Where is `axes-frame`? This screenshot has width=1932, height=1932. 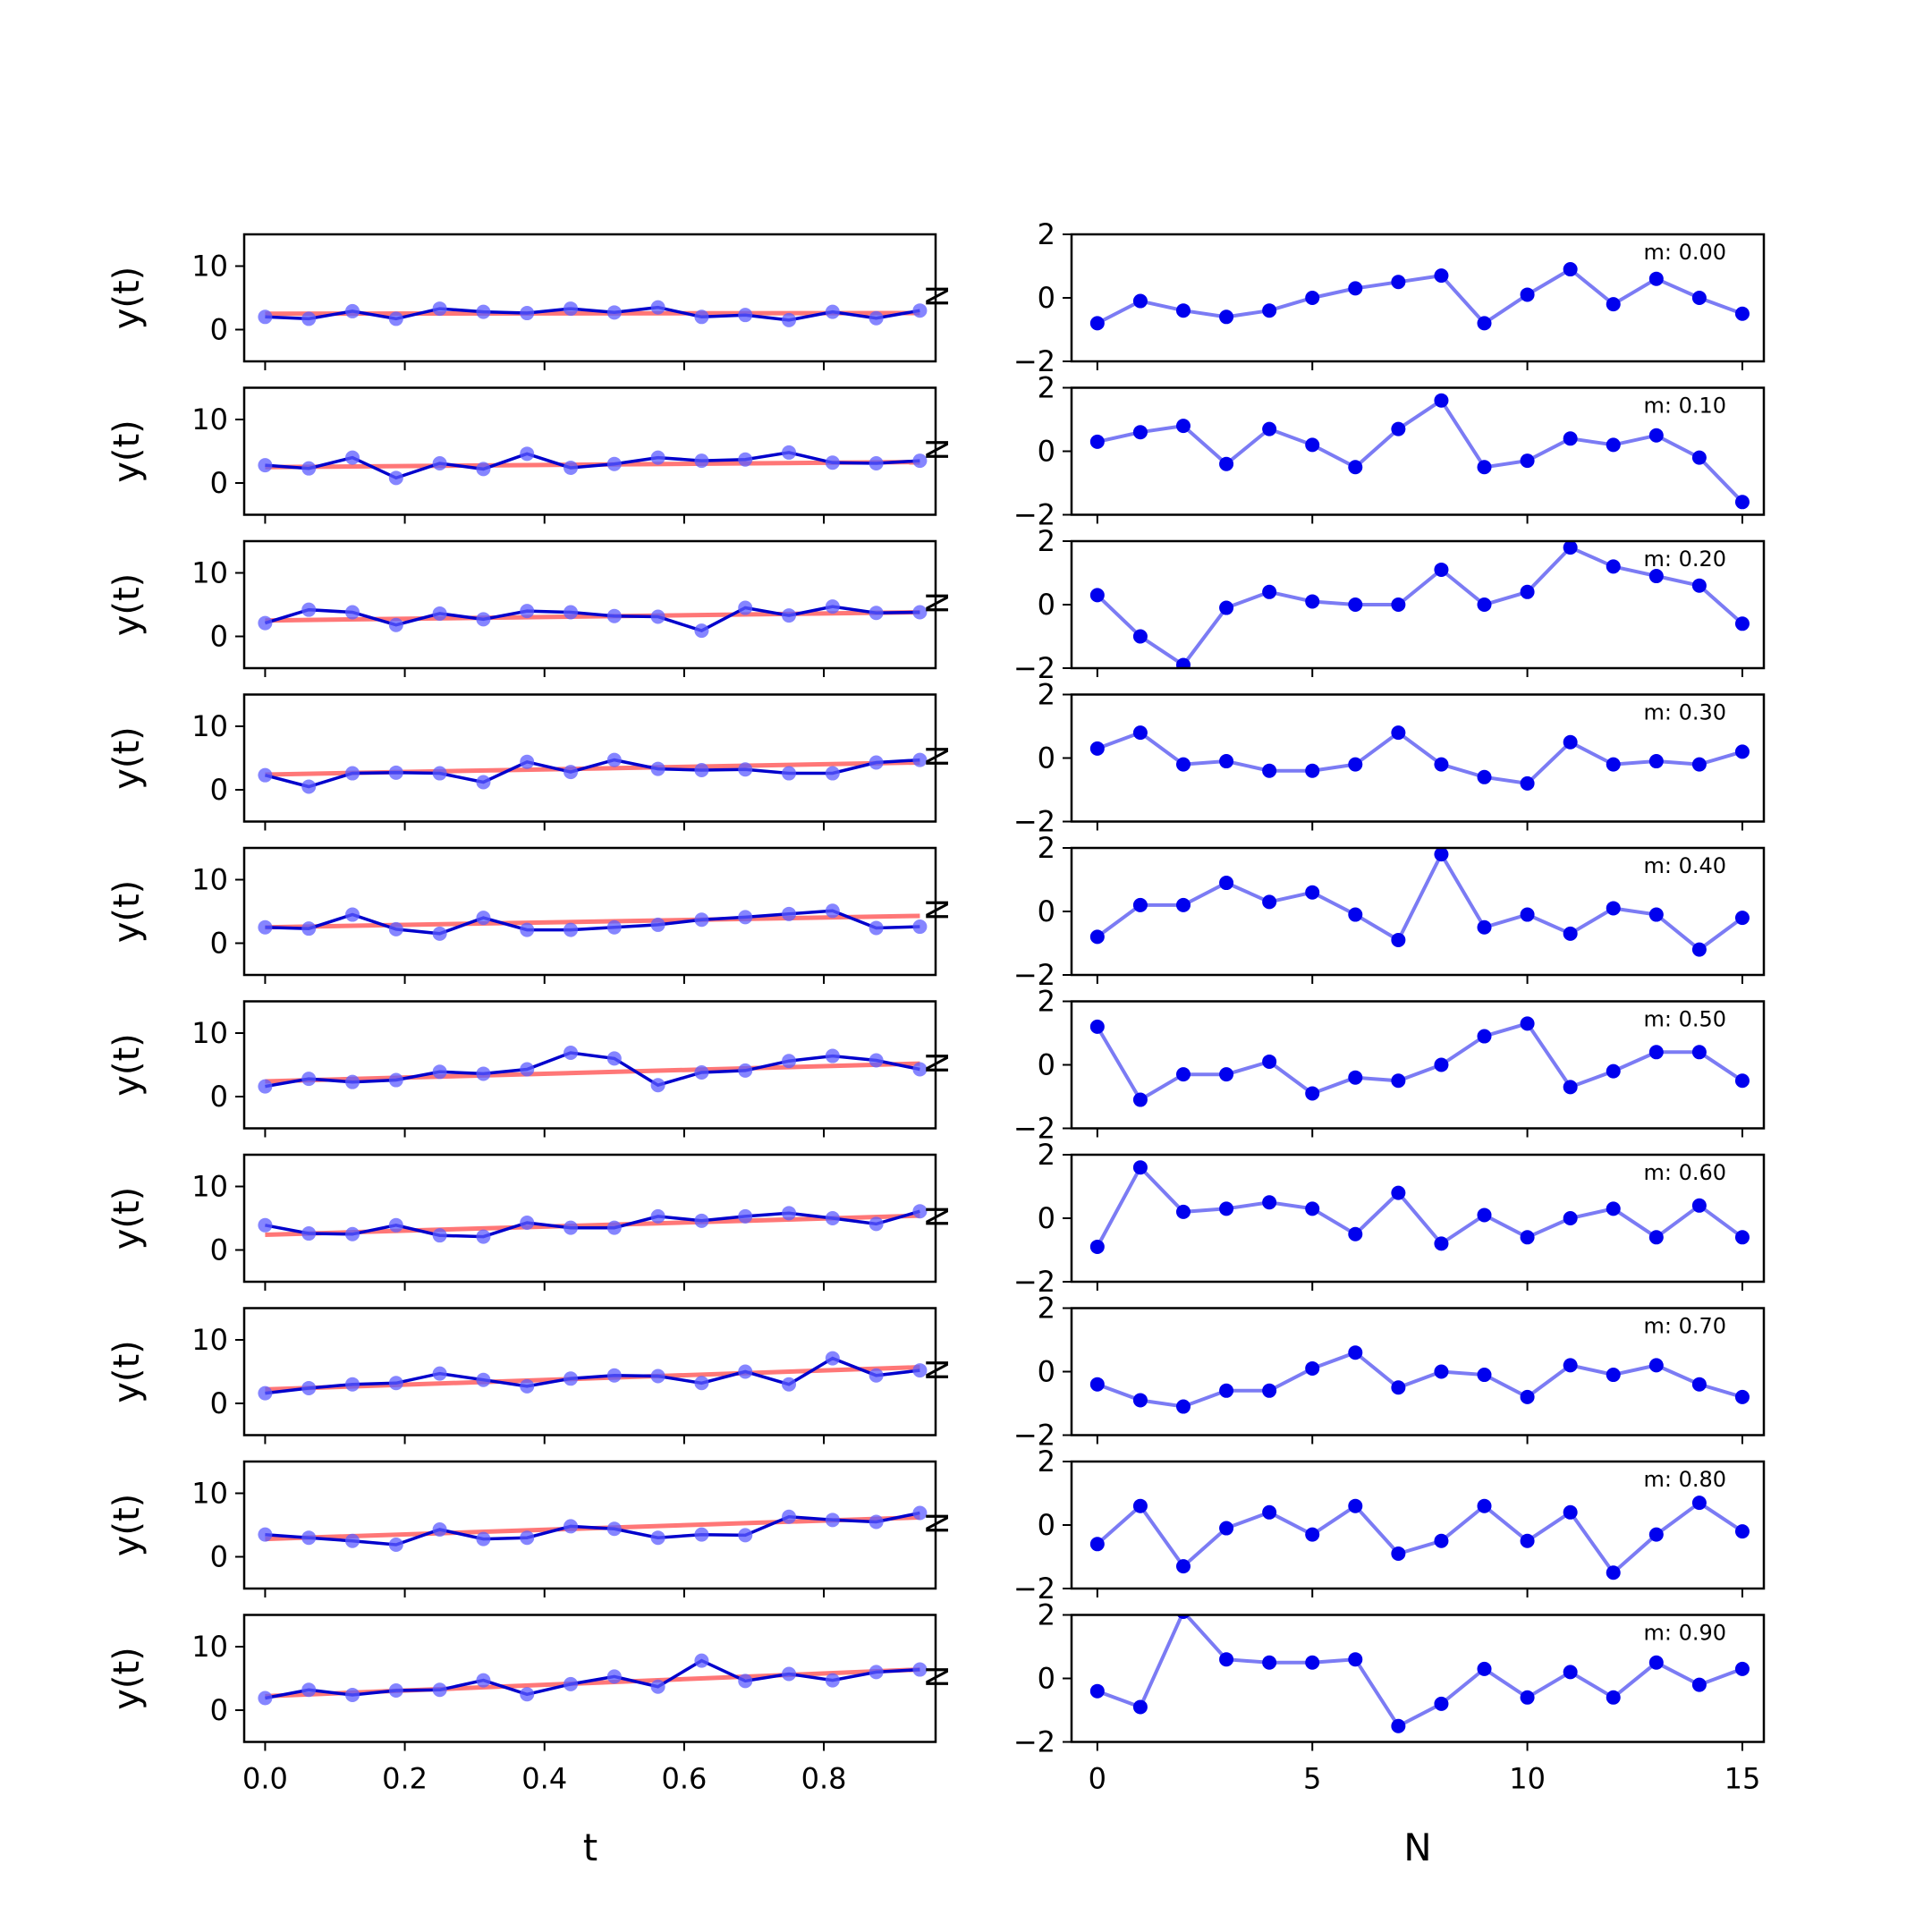 axes-frame is located at coordinates (589, 1525).